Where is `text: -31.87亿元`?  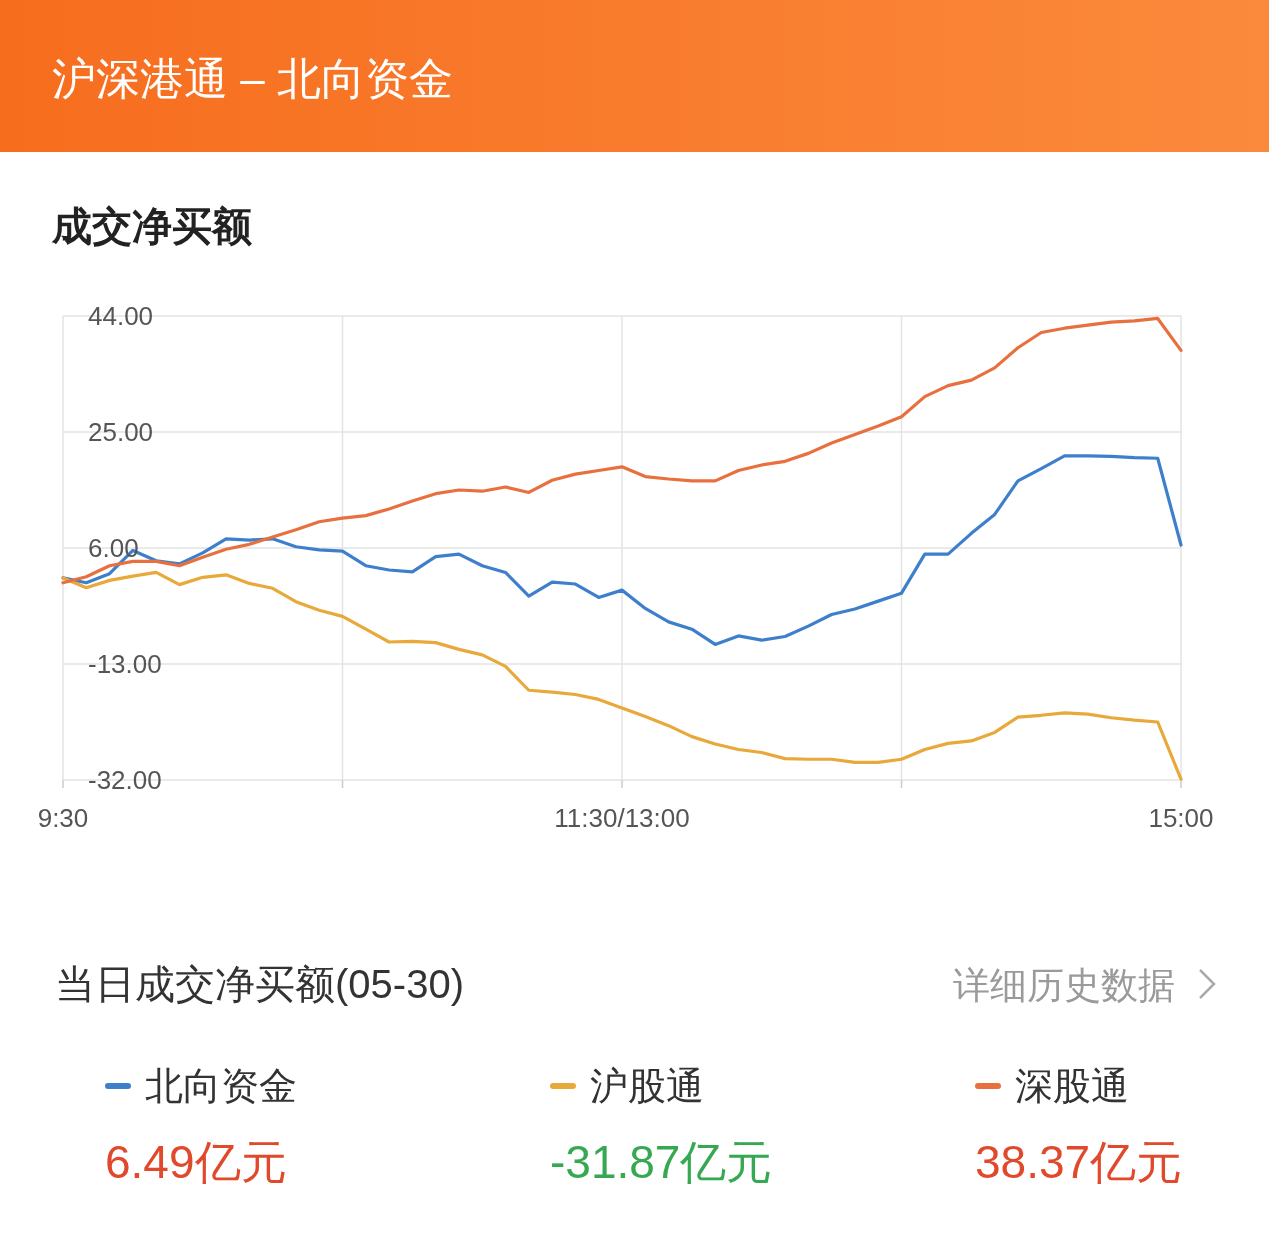
text: -31.87亿元 is located at coordinates (661, 1162).